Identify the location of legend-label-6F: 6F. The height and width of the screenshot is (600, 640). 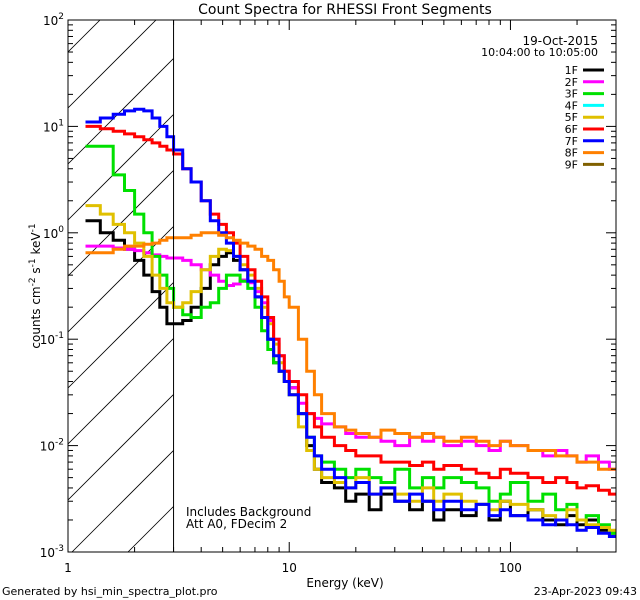
(571, 129).